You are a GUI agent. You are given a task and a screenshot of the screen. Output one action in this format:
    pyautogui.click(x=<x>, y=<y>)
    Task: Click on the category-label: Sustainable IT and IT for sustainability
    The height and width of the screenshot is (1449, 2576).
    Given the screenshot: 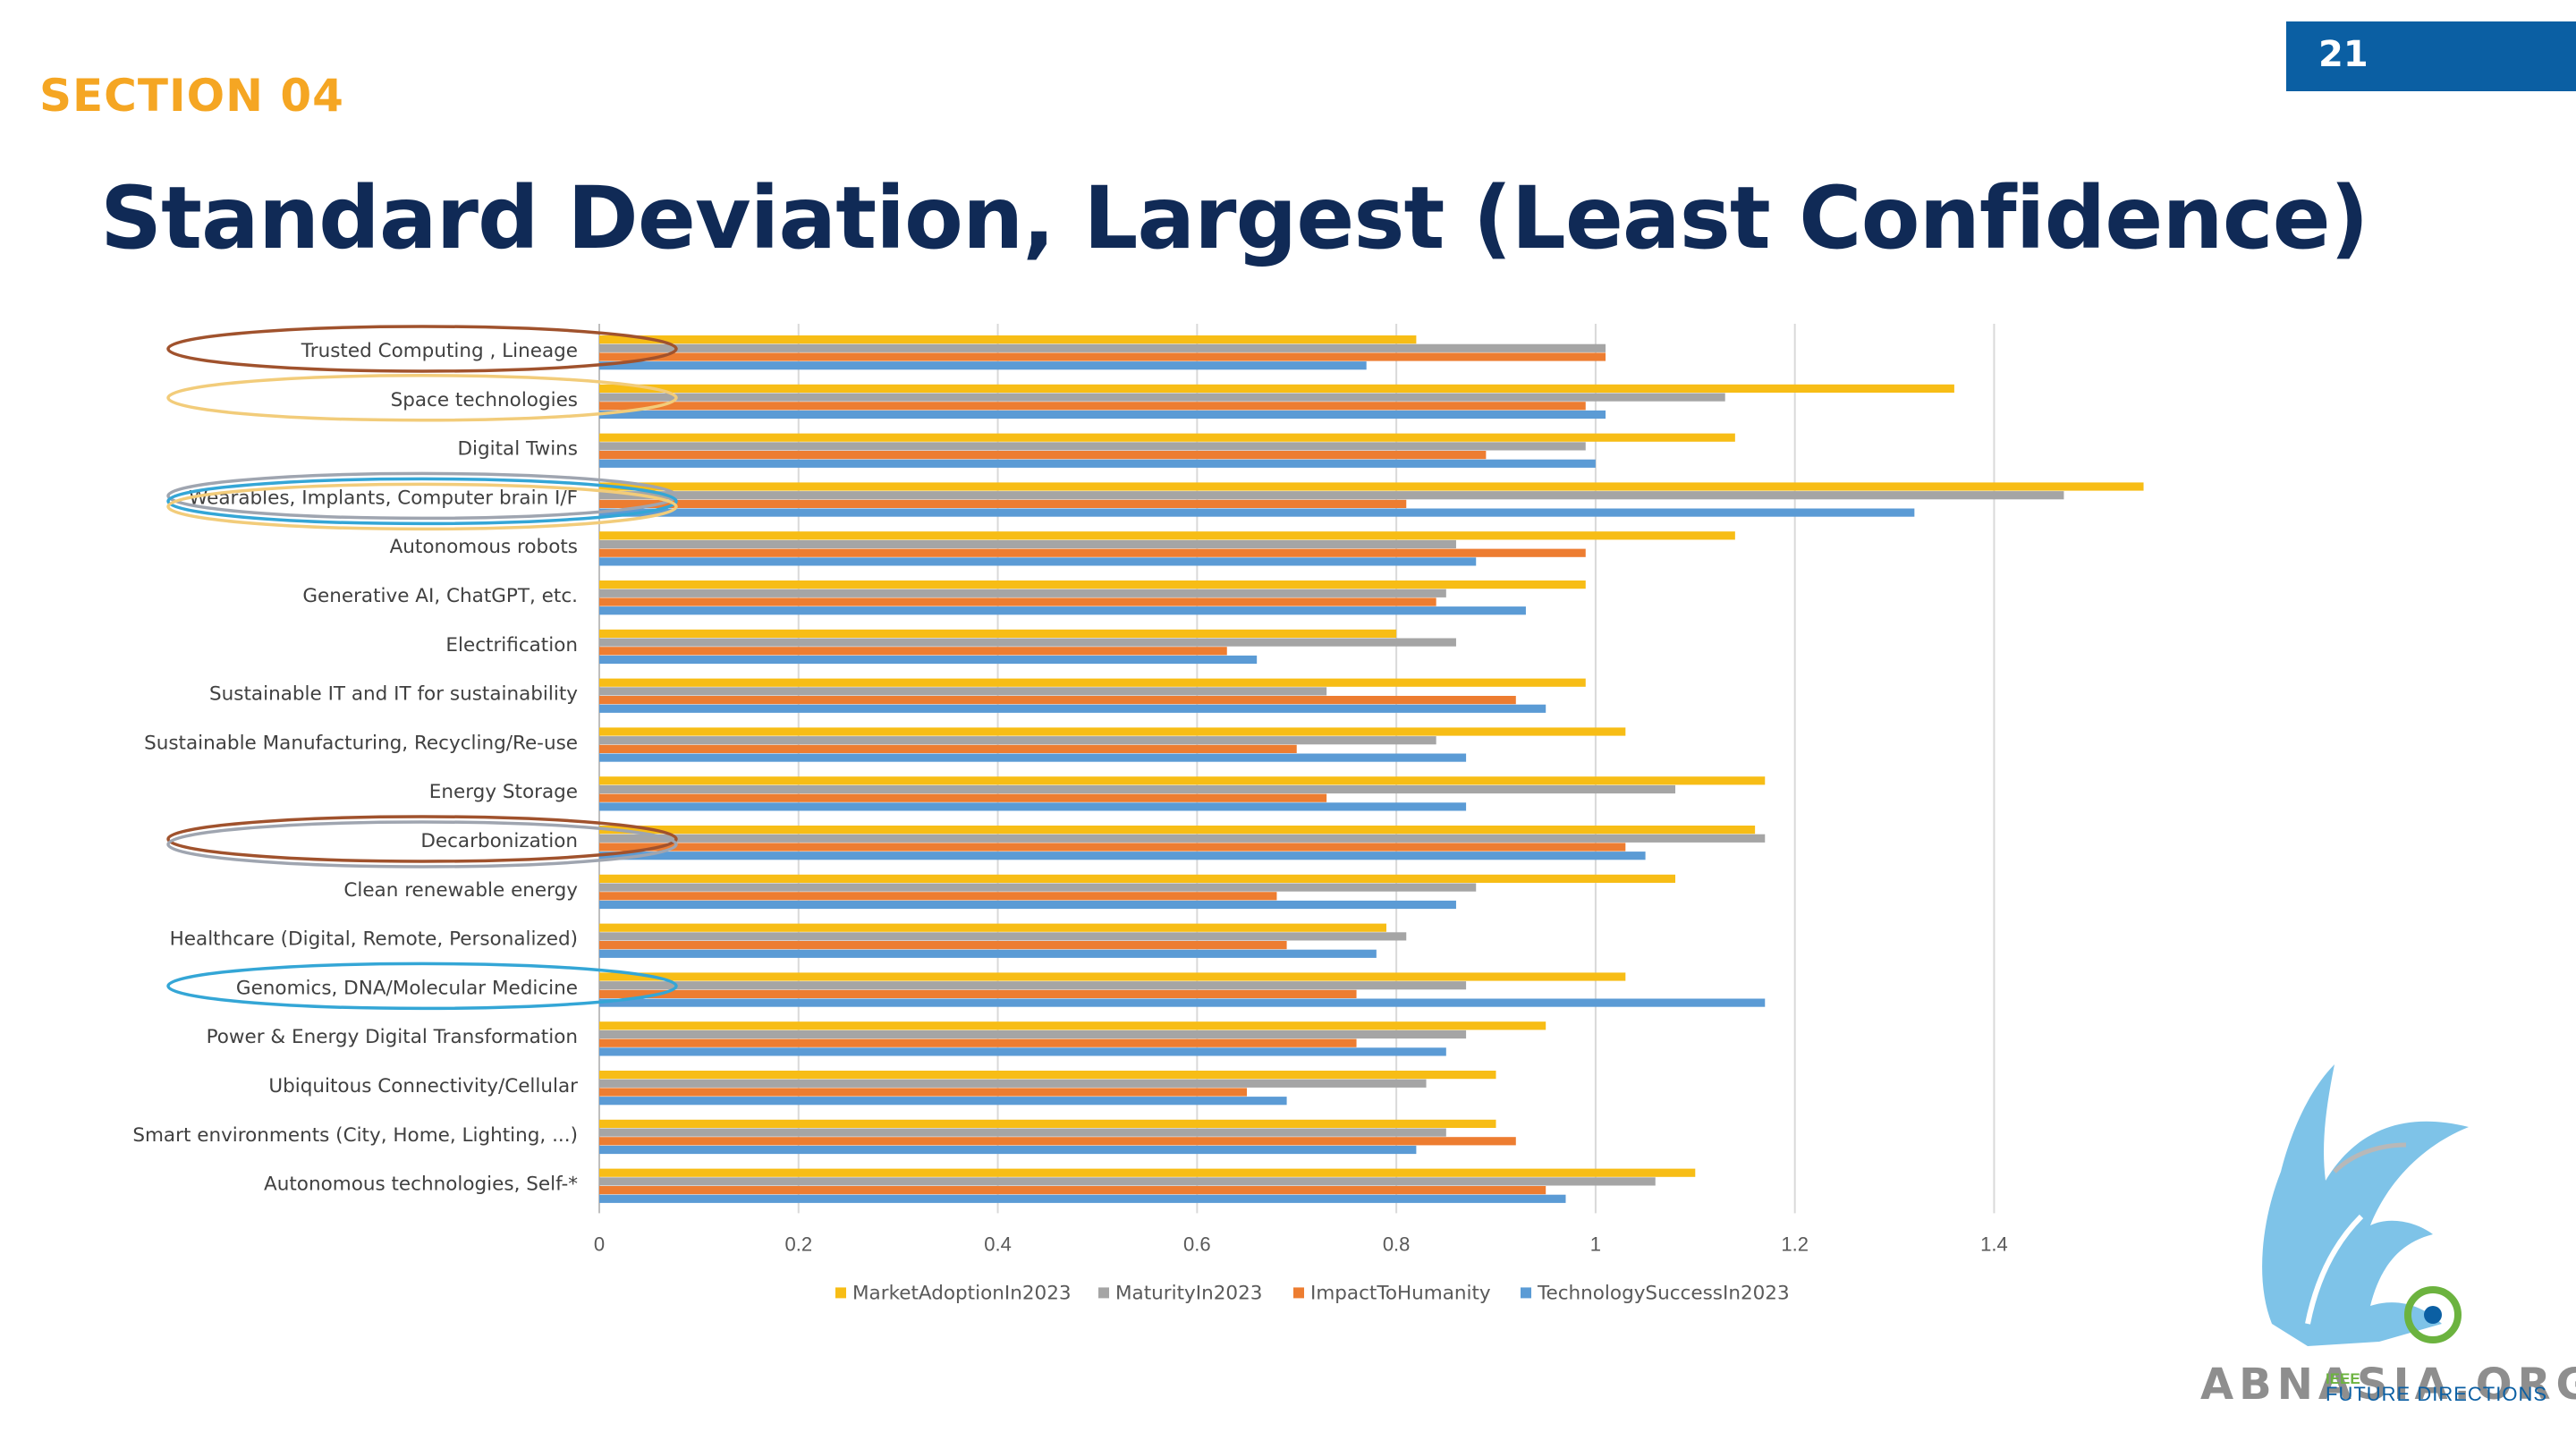 What is the action you would take?
    pyautogui.click(x=393, y=694)
    